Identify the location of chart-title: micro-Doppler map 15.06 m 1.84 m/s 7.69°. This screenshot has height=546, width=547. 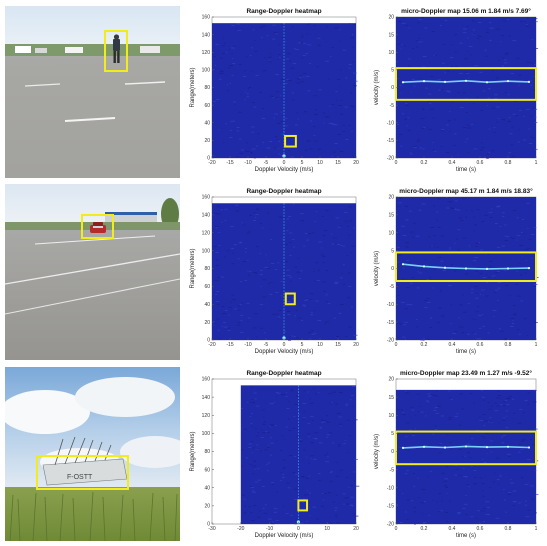
(466, 11).